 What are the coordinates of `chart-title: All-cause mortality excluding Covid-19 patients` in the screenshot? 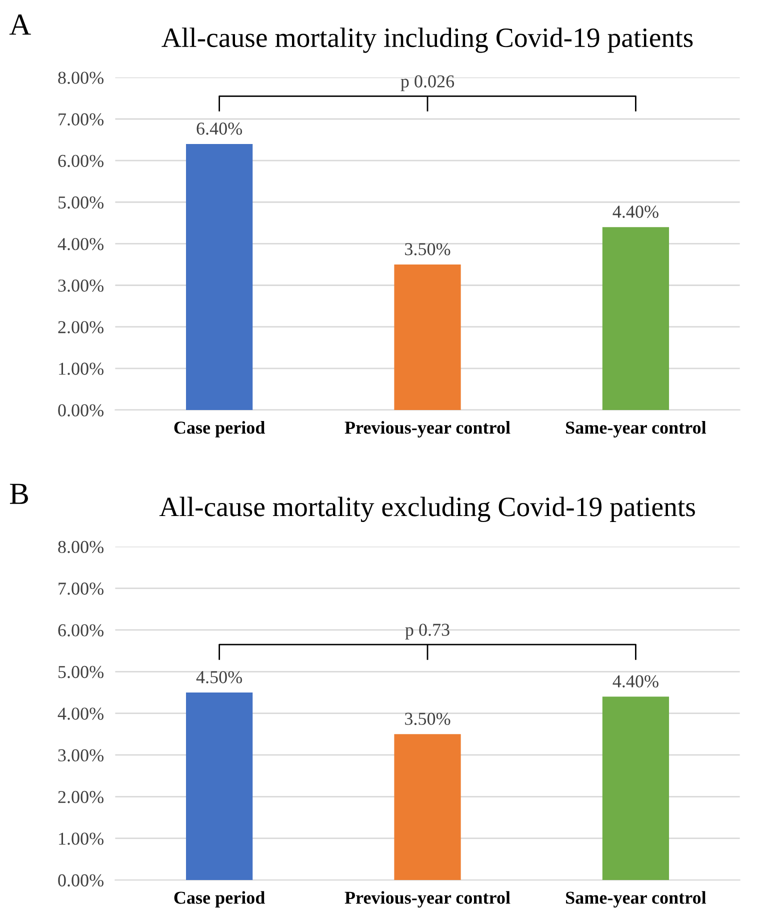 It's located at (427, 509).